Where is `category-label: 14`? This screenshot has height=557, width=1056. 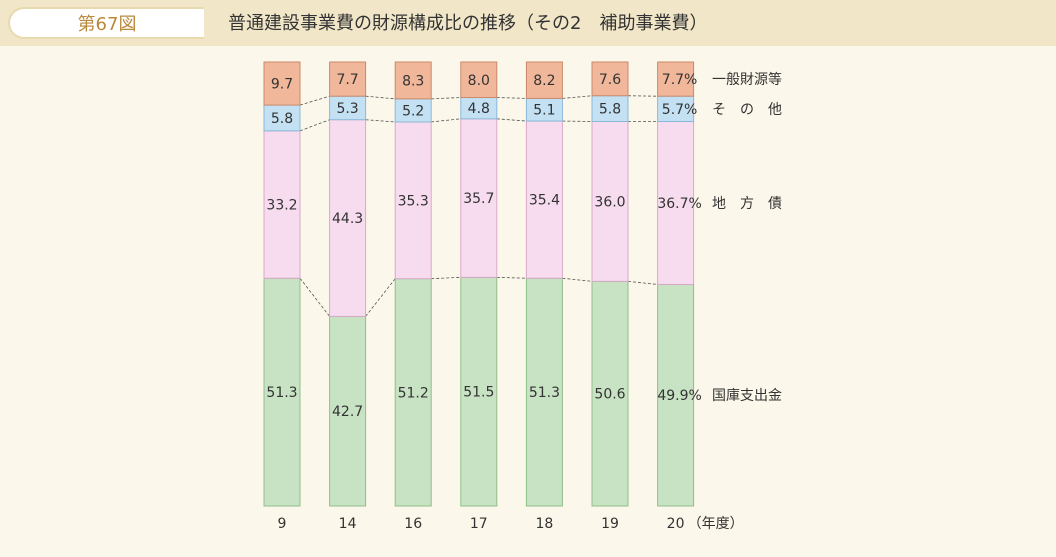
category-label: 14 is located at coordinates (348, 524).